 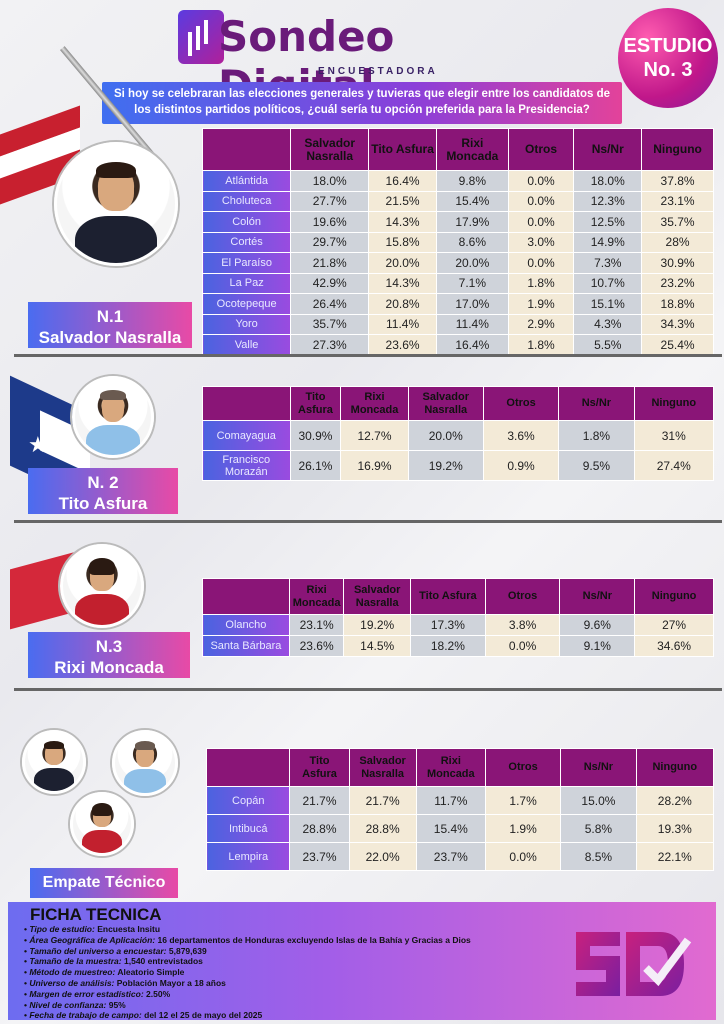 I want to click on row-header: Choluteca, so click(x=246, y=201).